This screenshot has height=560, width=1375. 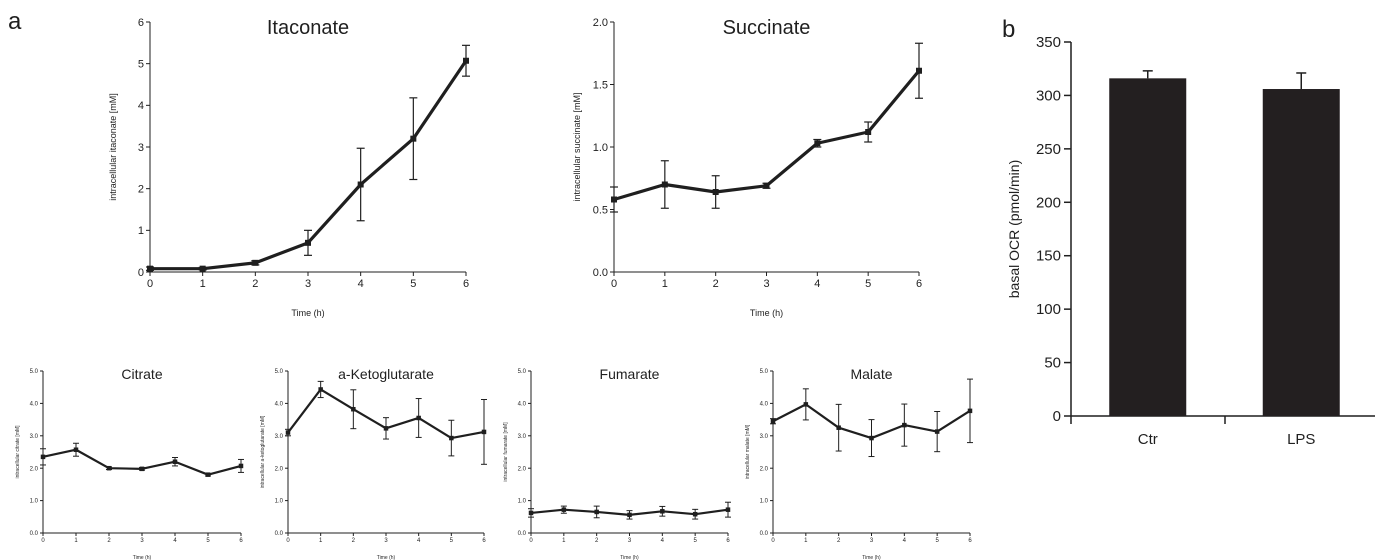 I want to click on malate-y-label: intracellular malate [mM], so click(x=748, y=451).